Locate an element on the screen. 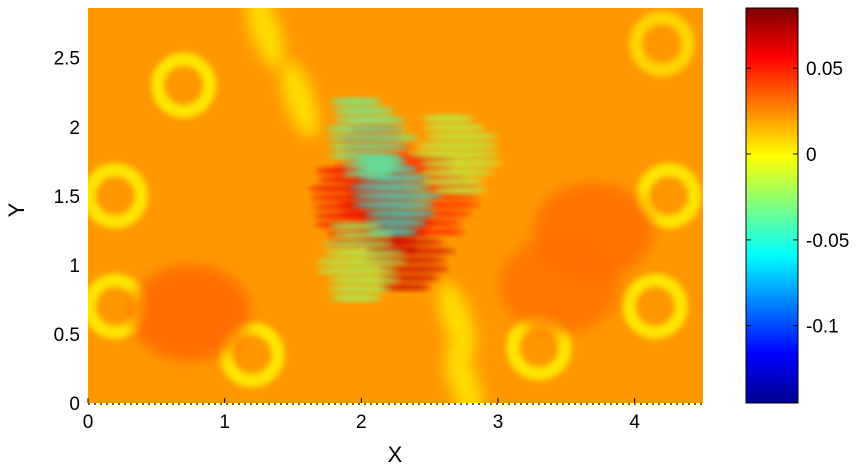 Image resolution: width=859 pixels, height=466 pixels. x-tick-label: 3 is located at coordinates (498, 422).